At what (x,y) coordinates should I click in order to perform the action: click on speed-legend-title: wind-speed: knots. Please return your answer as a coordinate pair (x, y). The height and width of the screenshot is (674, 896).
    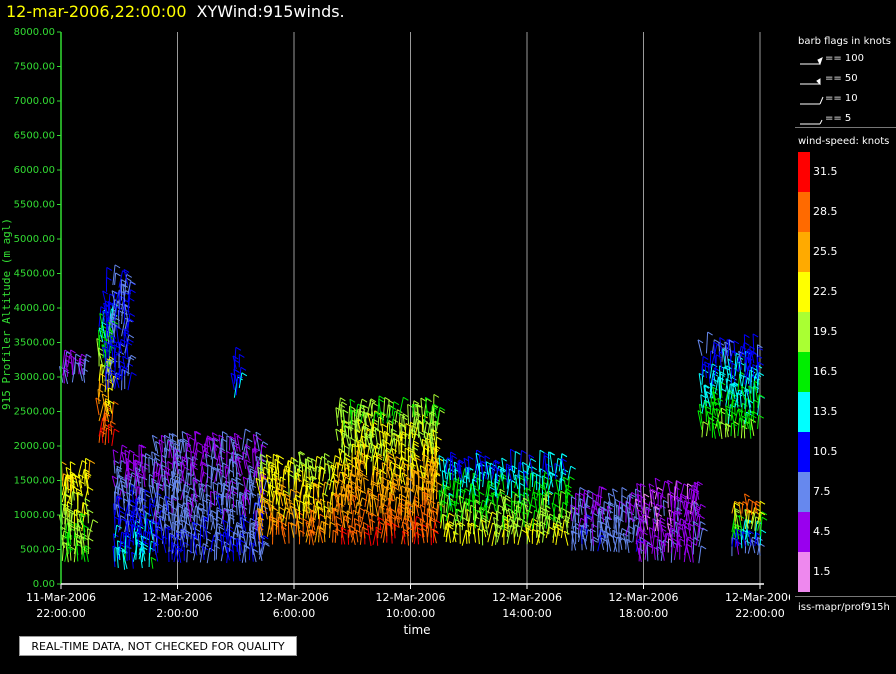
    Looking at the image, I should click on (844, 141).